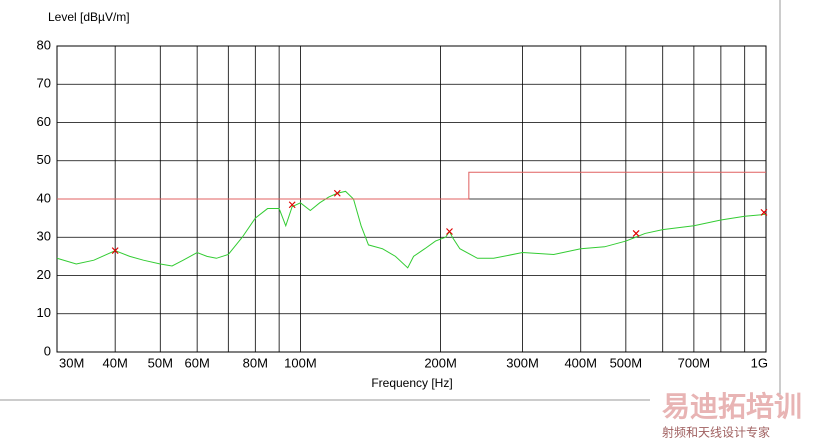  What do you see at coordinates (160, 362) in the screenshot?
I see `x-tick-label: 50M` at bounding box center [160, 362].